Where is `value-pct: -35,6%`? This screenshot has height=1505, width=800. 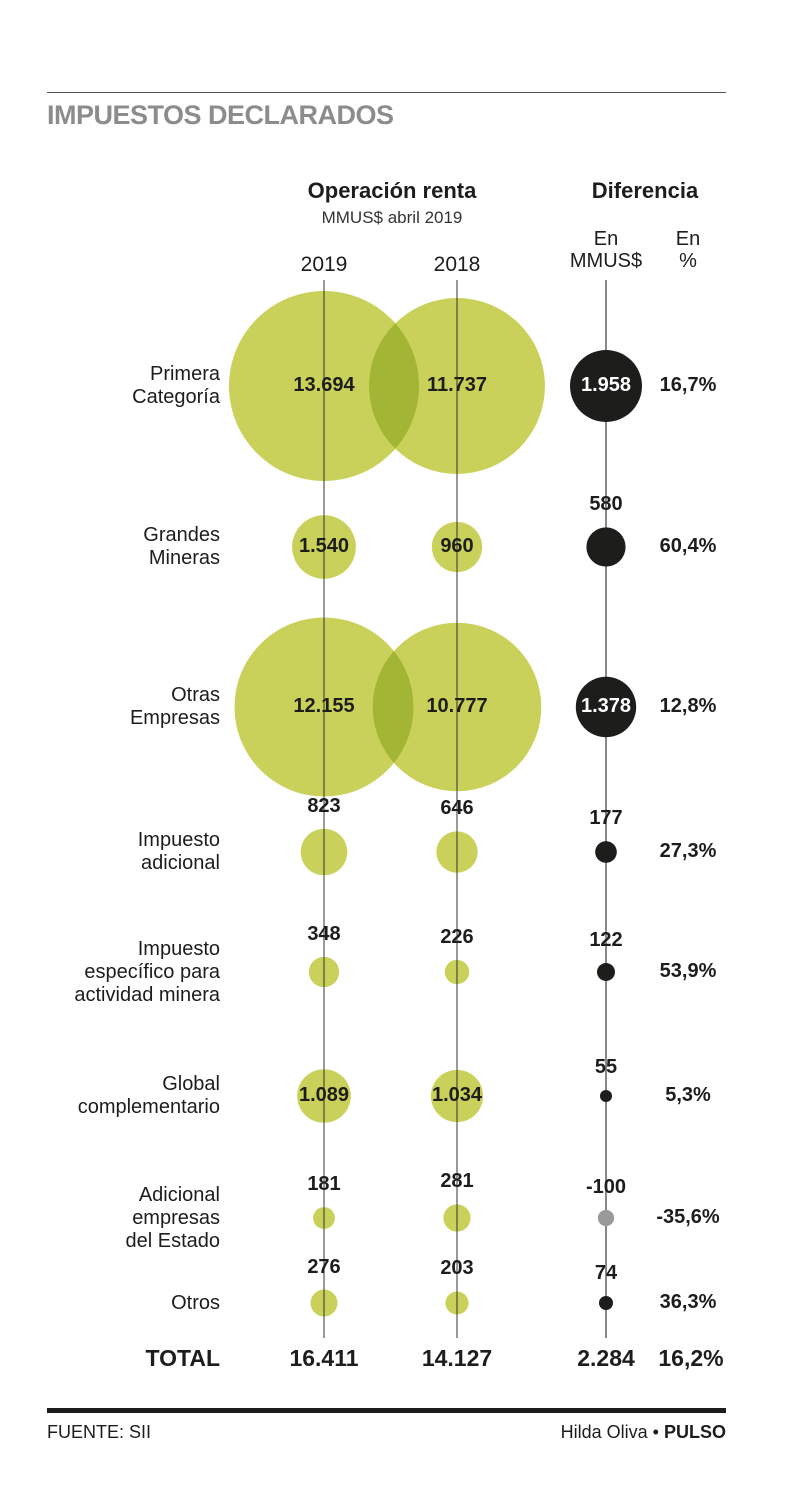
value-pct: -35,6% is located at coordinates (688, 1217).